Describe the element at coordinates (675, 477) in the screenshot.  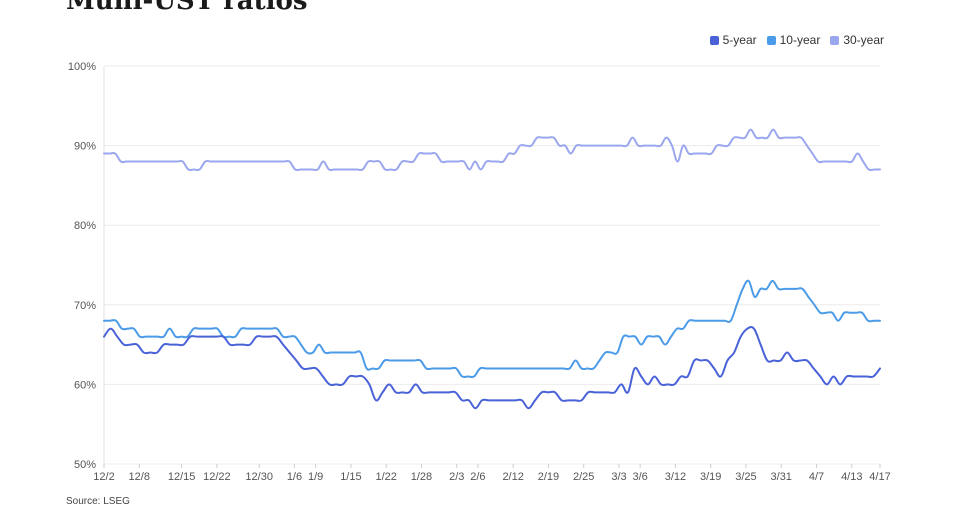
I see `x-tick-label: 3/12` at that location.